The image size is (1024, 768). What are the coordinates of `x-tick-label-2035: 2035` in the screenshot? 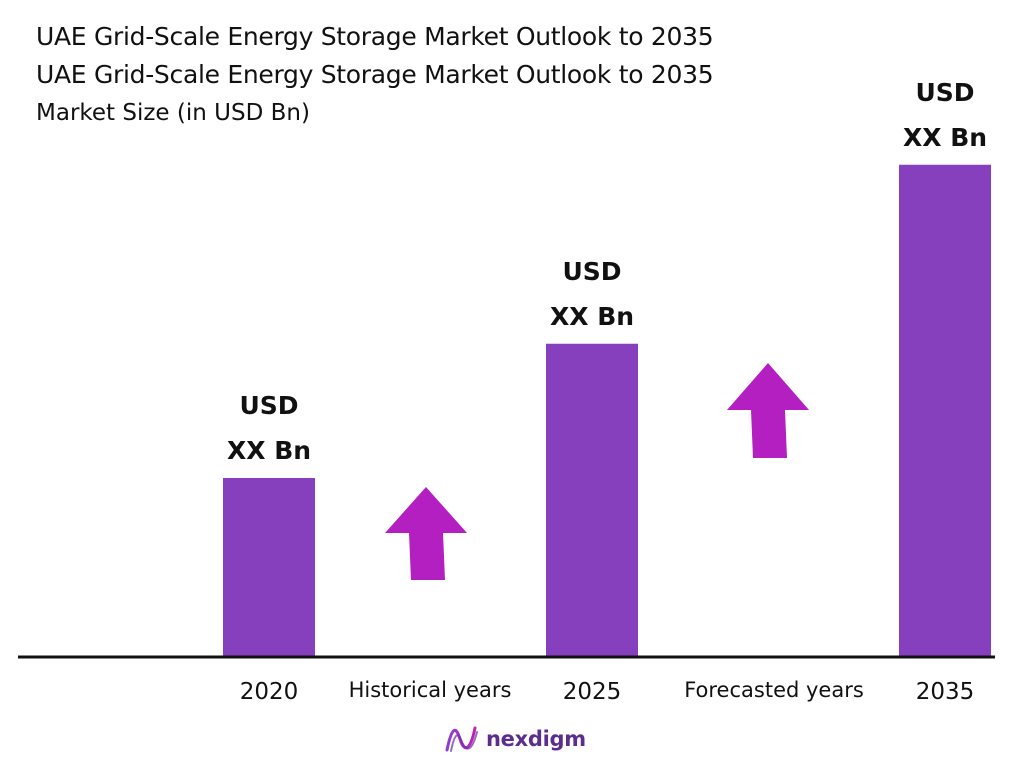 It's located at (945, 692).